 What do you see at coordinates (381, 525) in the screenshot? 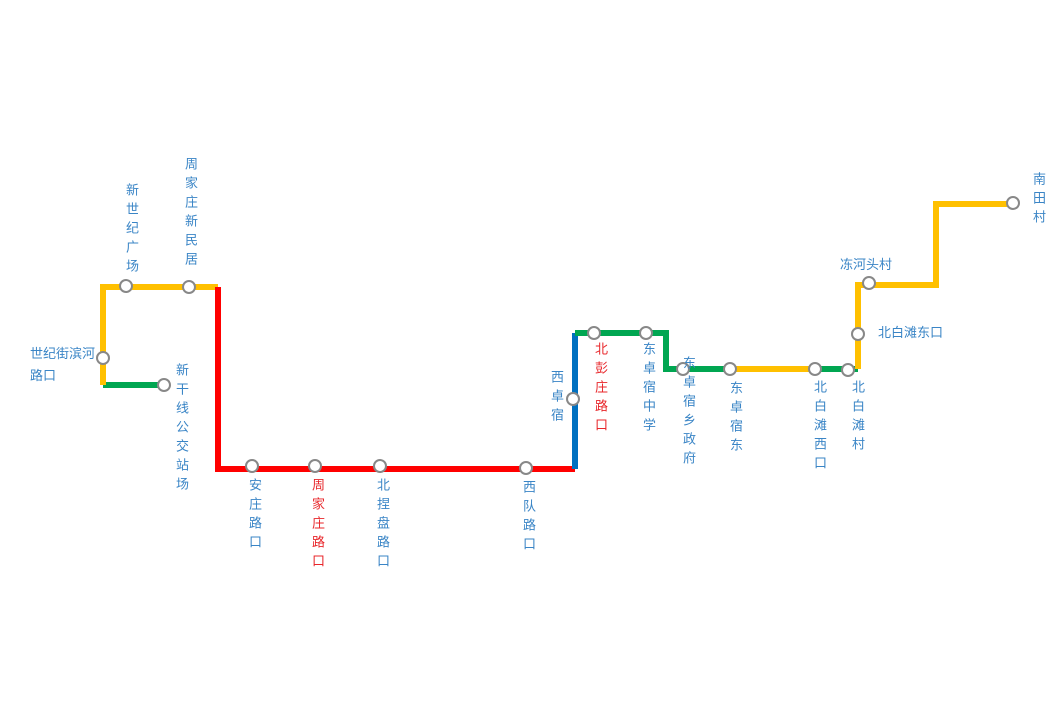
I see `station-label: 北捏盘路口` at bounding box center [381, 525].